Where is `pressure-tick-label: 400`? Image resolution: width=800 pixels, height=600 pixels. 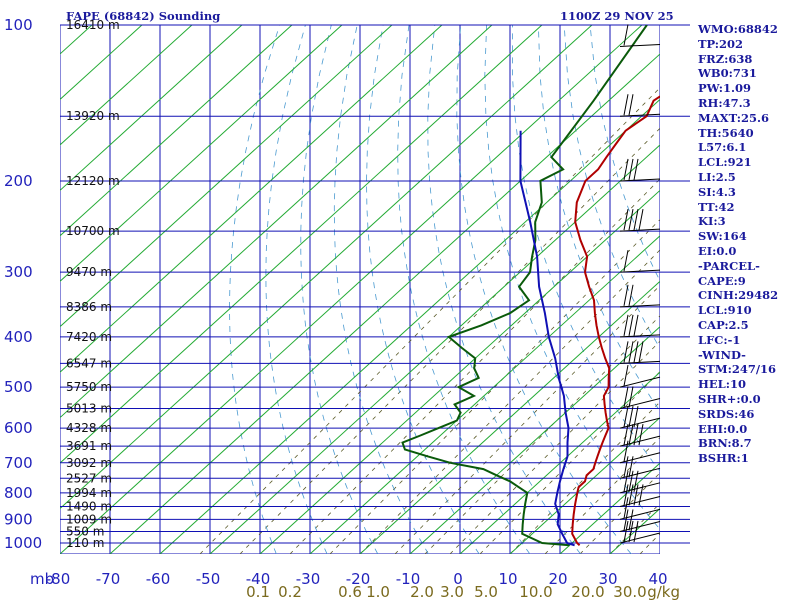 pressure-tick-label: 400 is located at coordinates (18, 337).